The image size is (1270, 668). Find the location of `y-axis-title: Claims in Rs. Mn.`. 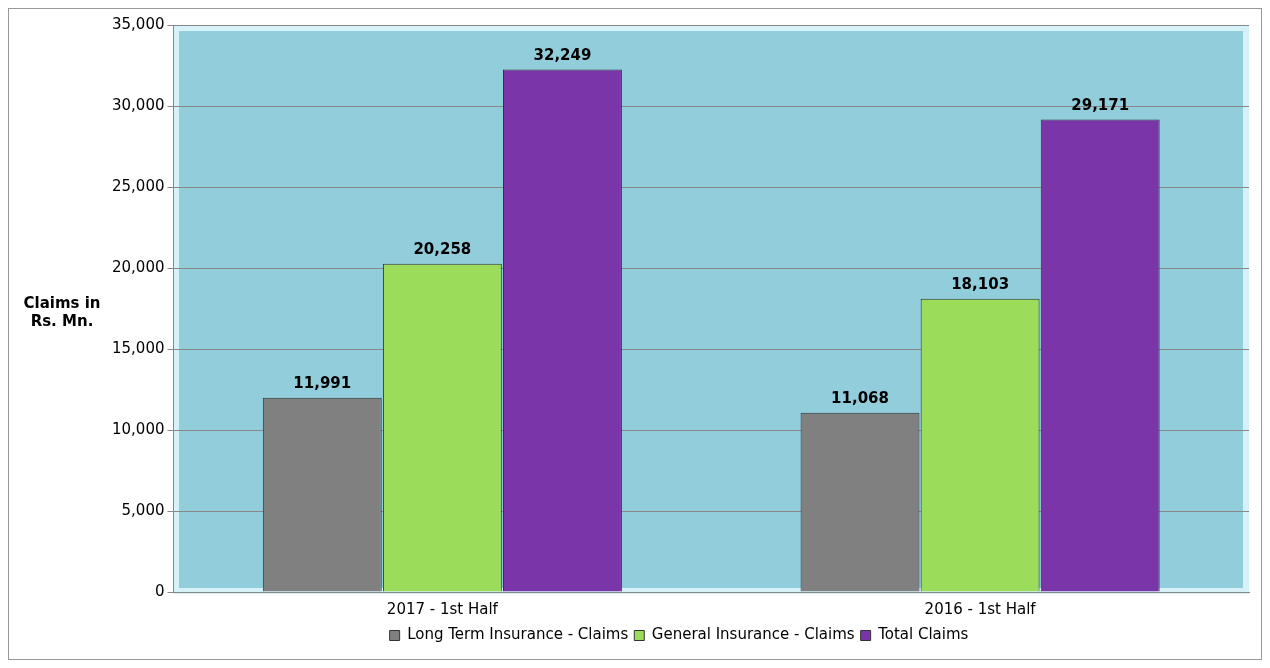

y-axis-title: Claims in Rs. Mn. is located at coordinates (62, 312).